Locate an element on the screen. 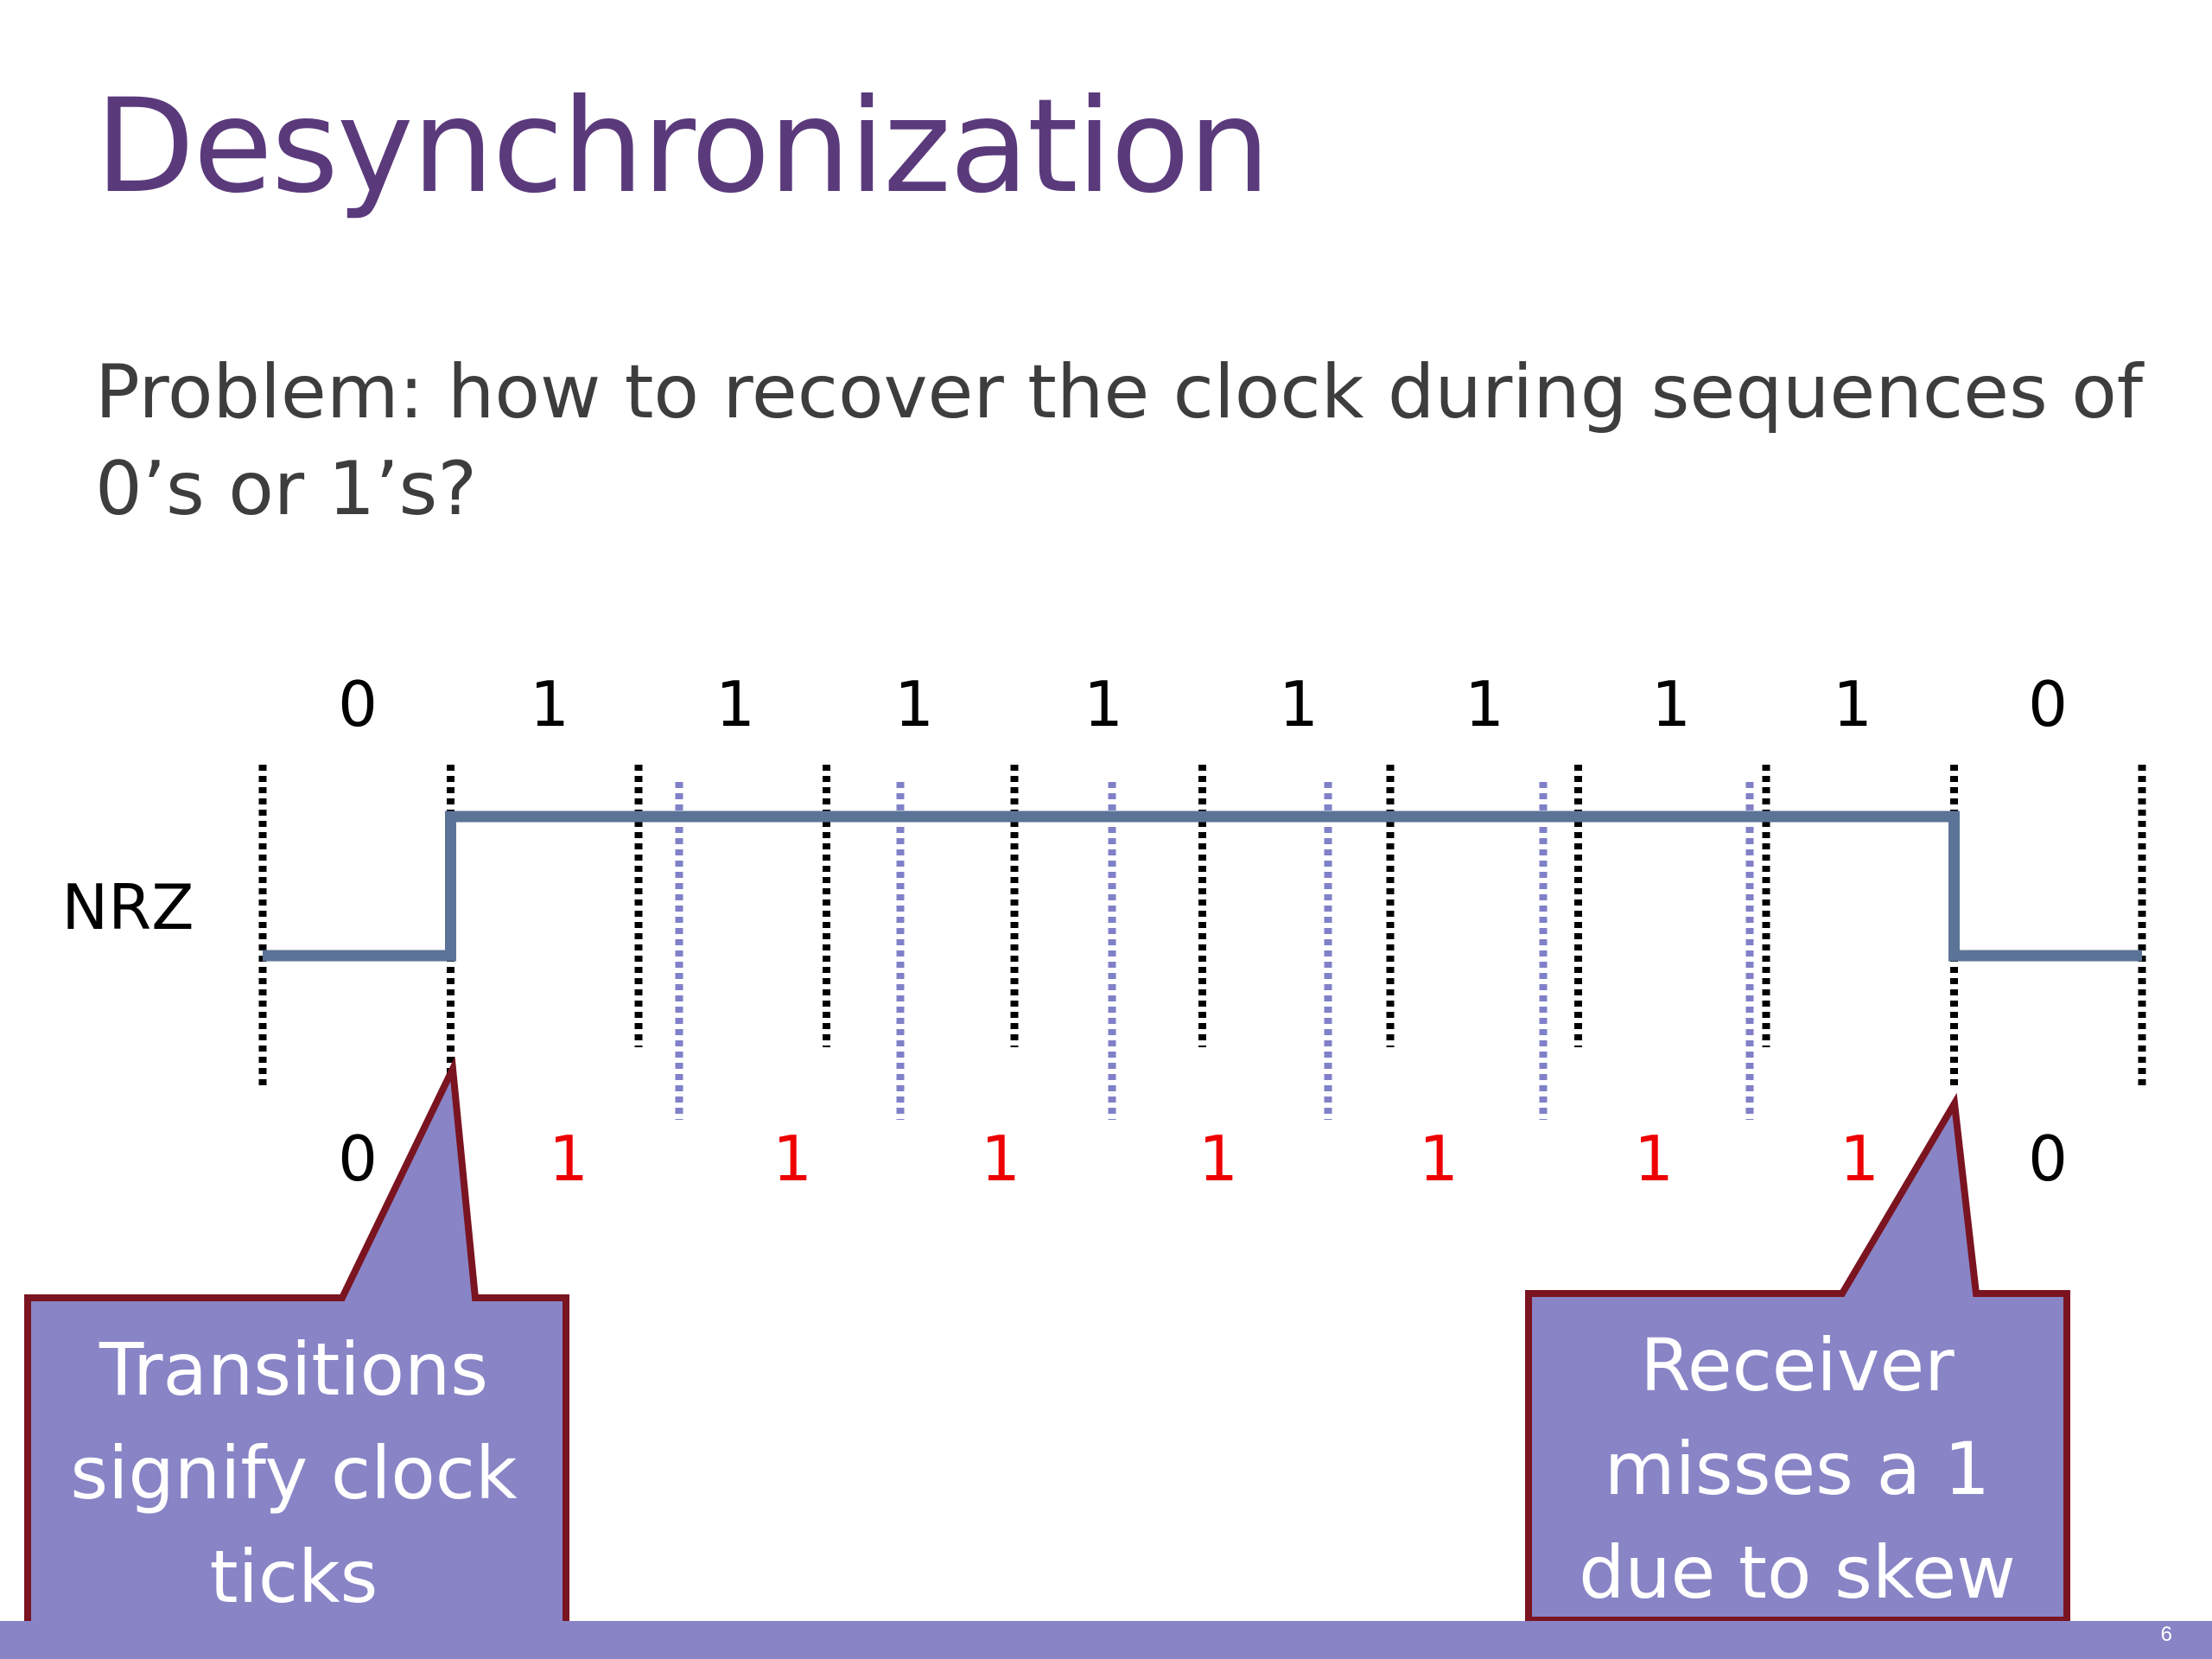 The height and width of the screenshot is (1659, 2212). callout-left-text: Transitions signify clock ticks is located at coordinates (294, 1473).